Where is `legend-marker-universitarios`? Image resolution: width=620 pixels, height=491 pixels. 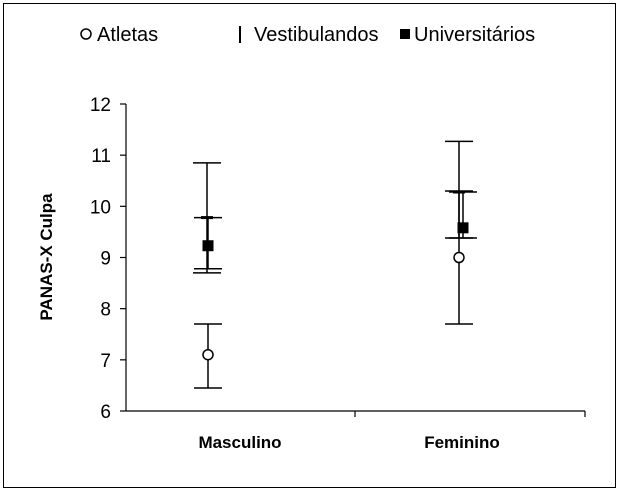
legend-marker-universitarios is located at coordinates (405, 34).